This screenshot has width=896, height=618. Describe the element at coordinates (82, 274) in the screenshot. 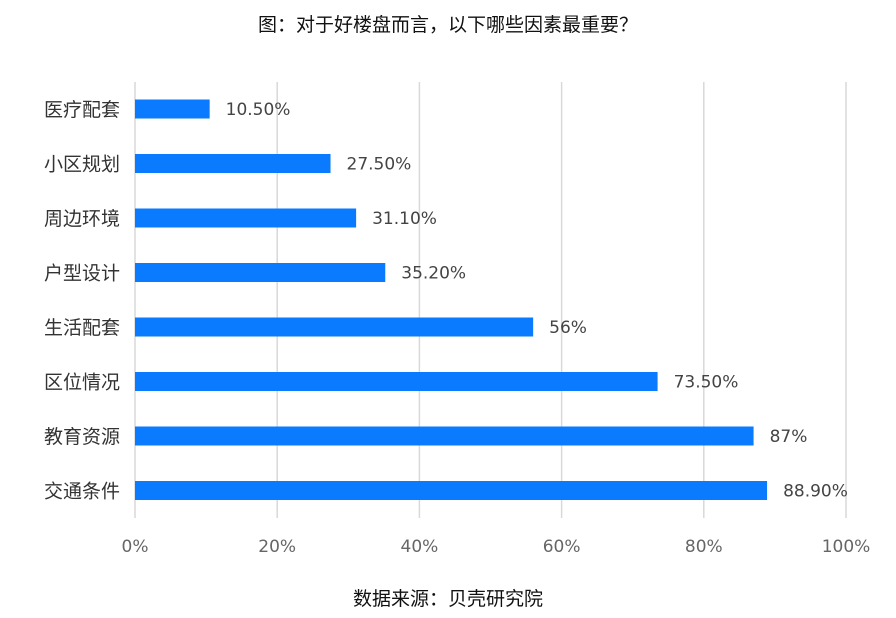

I see `category-label: 户型设计` at that location.